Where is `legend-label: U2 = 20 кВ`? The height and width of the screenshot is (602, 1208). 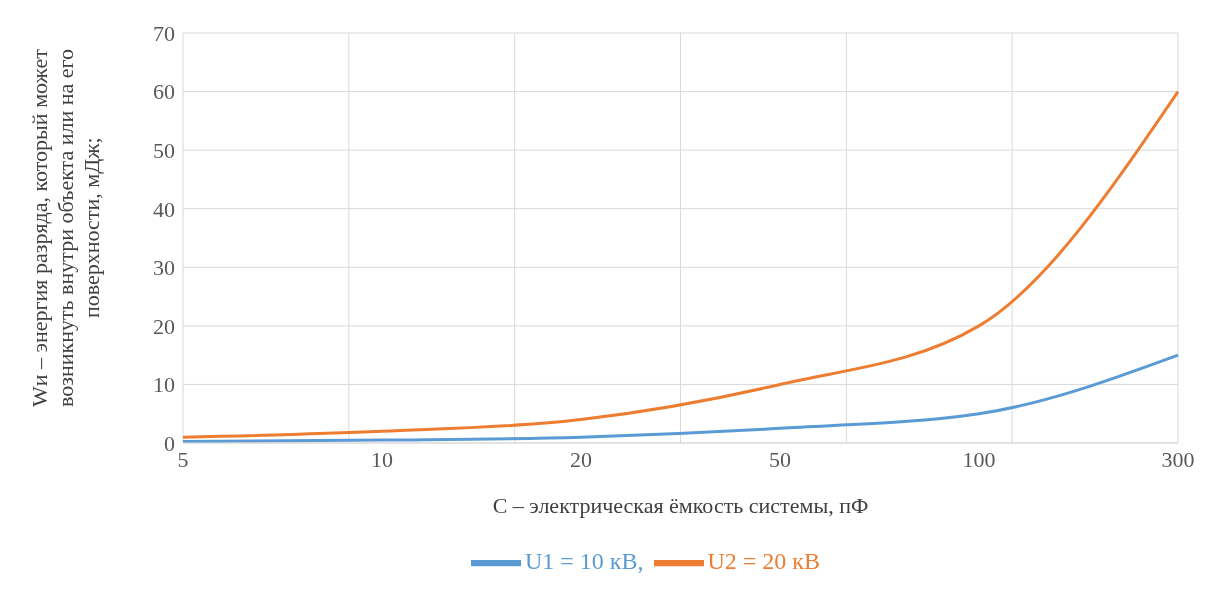
legend-label: U2 = 20 кВ is located at coordinates (764, 560).